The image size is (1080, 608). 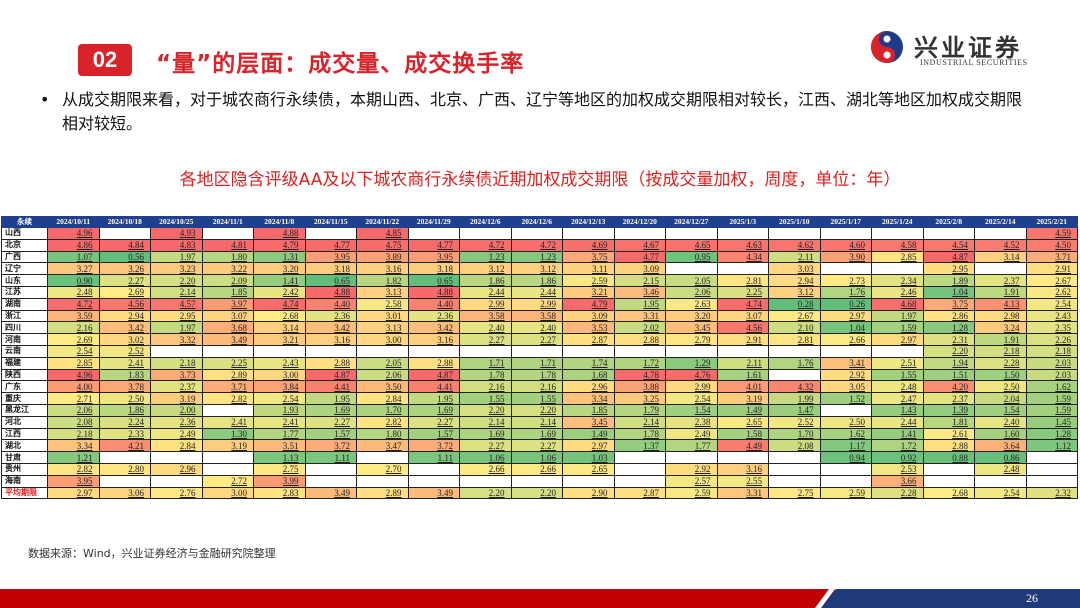 What do you see at coordinates (227, 446) in the screenshot?
I see `value-cell: 3.19` at bounding box center [227, 446].